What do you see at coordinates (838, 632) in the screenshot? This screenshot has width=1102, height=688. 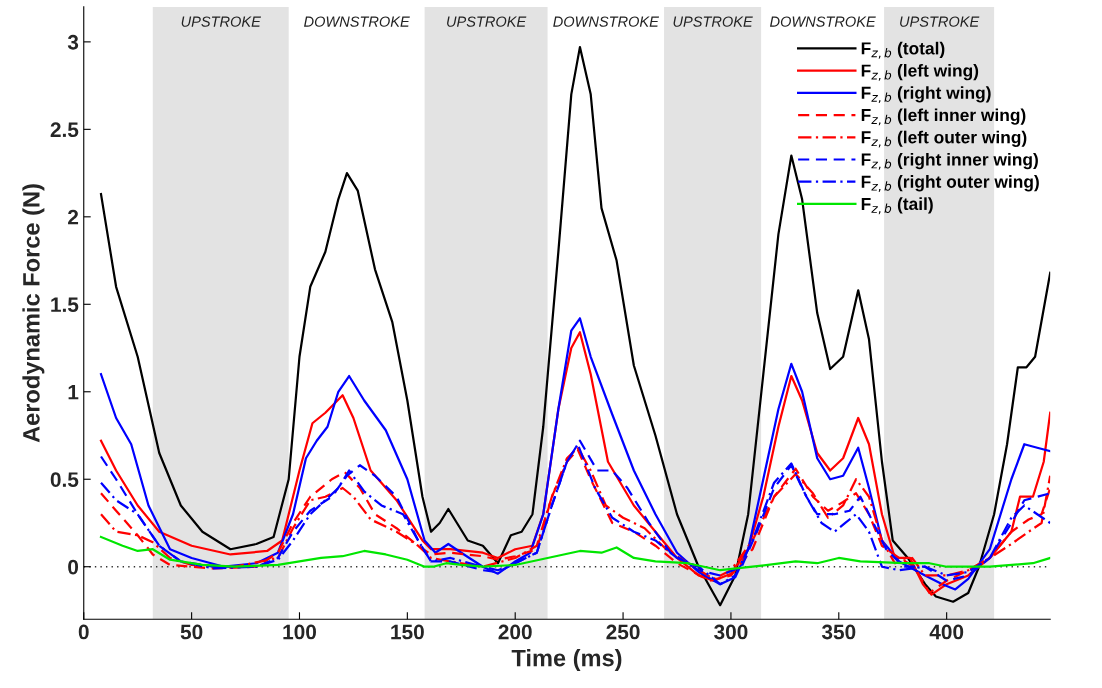 I see `x-tick-label: 350` at bounding box center [838, 632].